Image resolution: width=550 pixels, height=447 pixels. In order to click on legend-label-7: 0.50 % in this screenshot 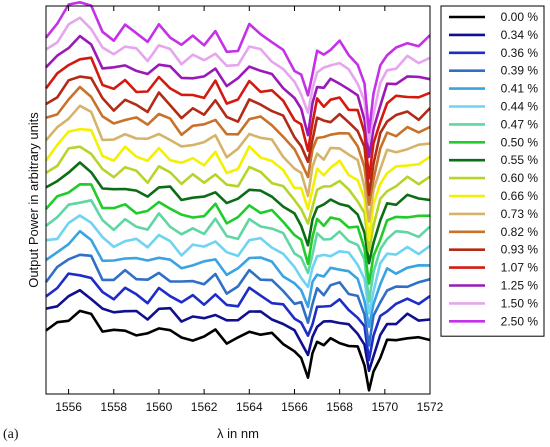, I will do `click(520, 142)`.